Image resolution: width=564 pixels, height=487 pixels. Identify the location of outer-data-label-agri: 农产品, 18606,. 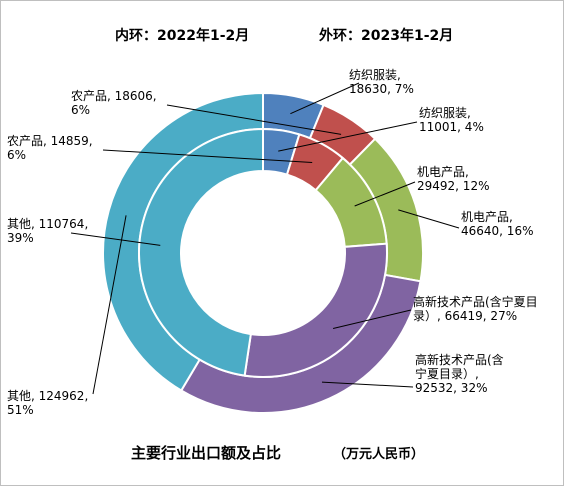
(114, 96).